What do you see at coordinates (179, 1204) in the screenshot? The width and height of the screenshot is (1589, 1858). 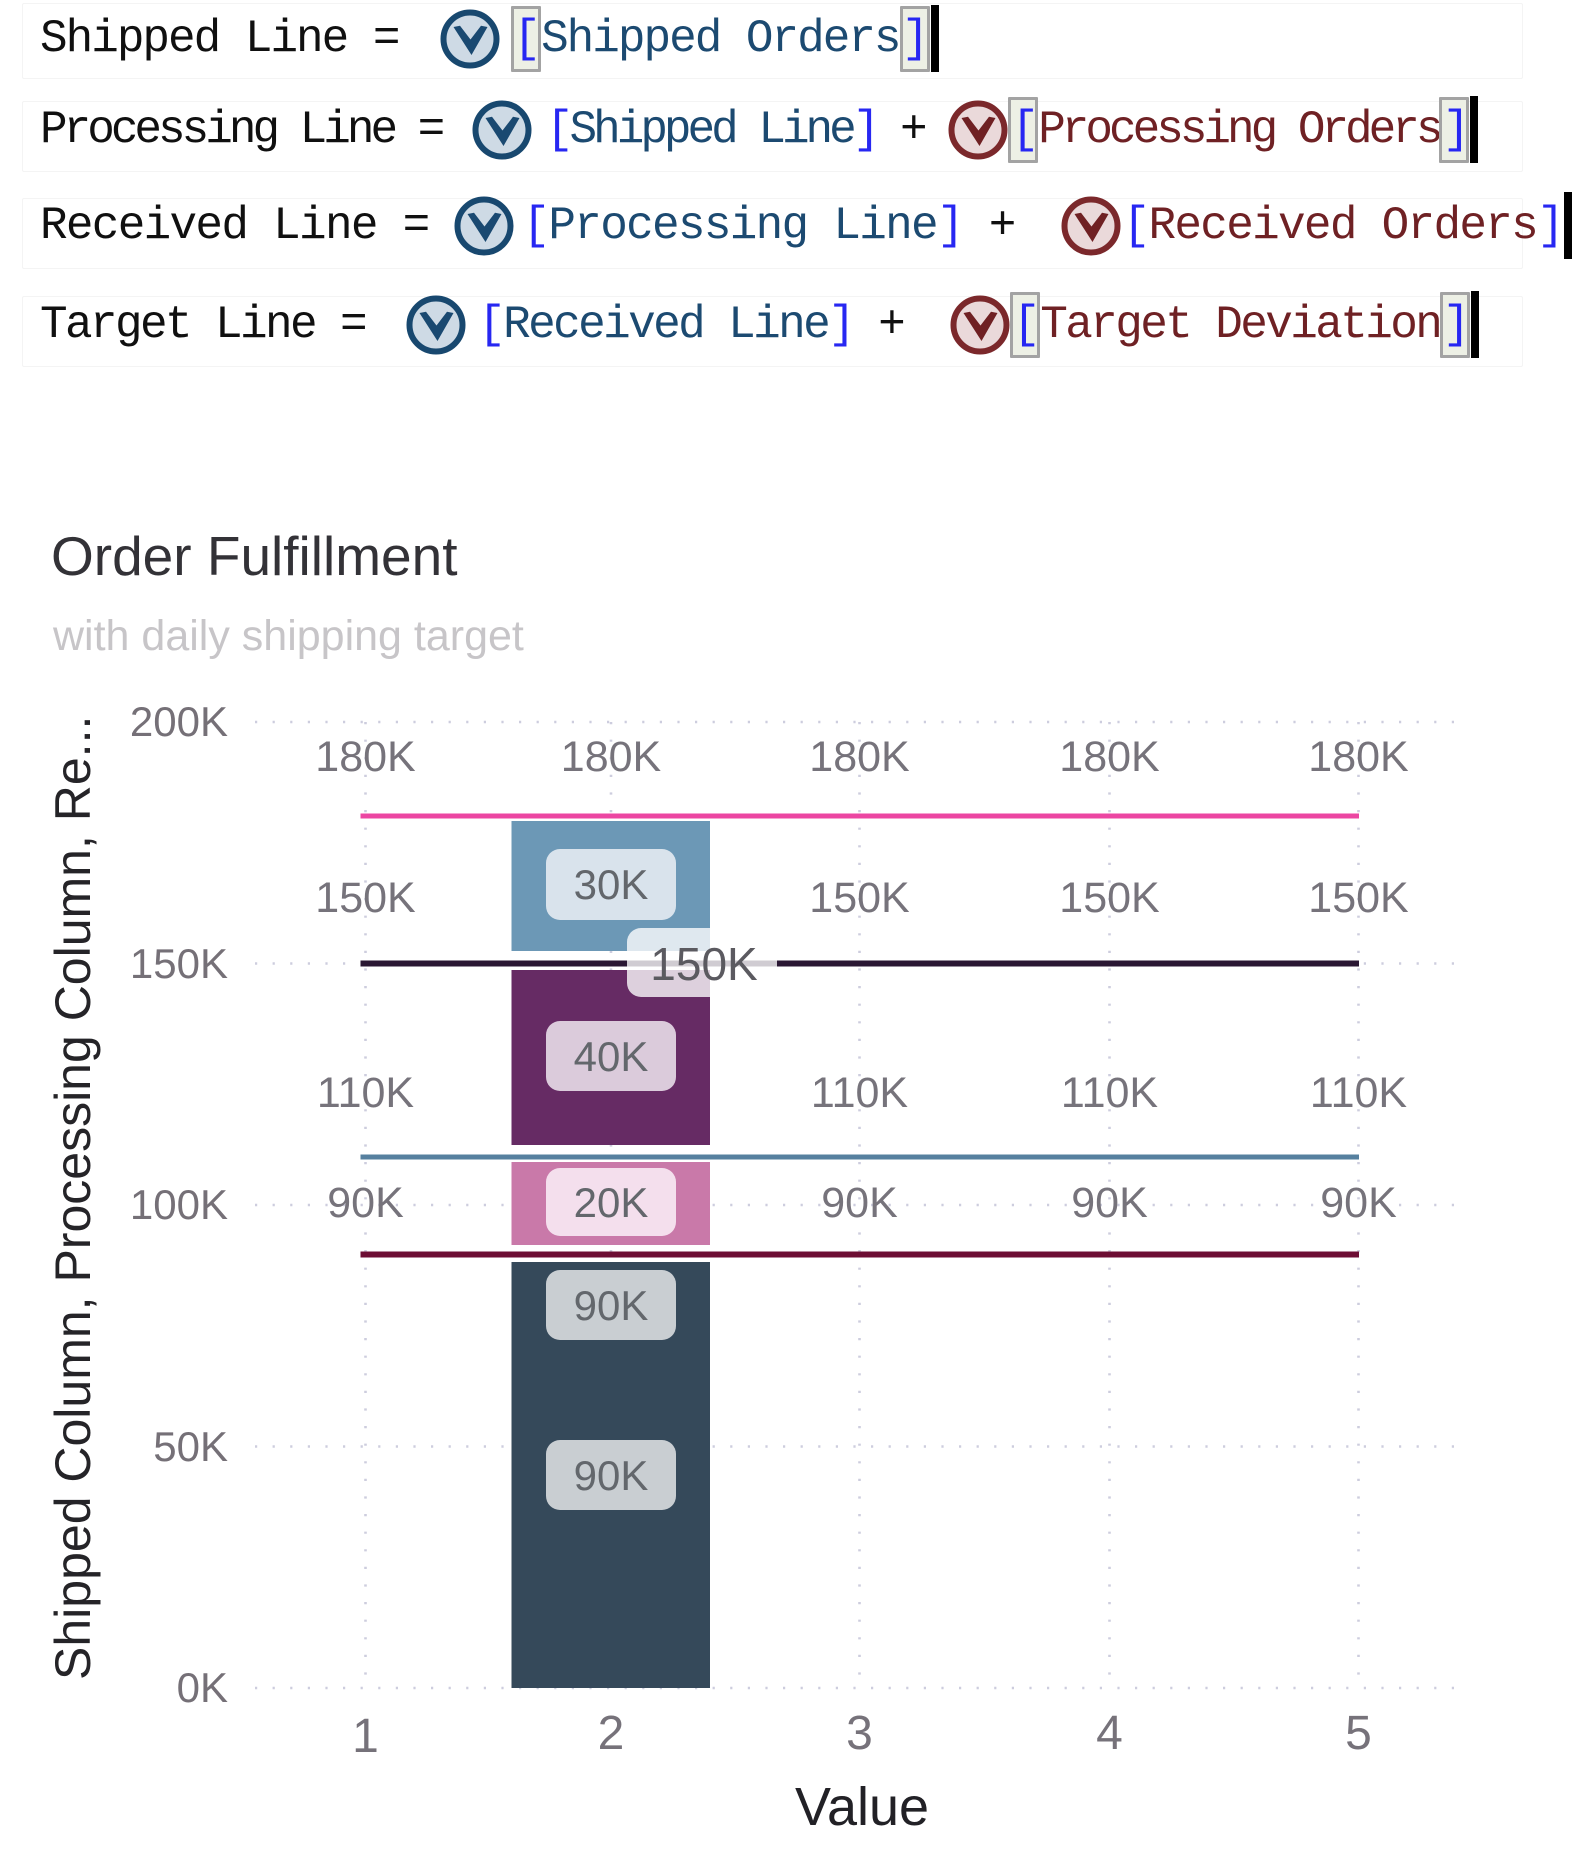 I see `svg-text: 100K` at bounding box center [179, 1204].